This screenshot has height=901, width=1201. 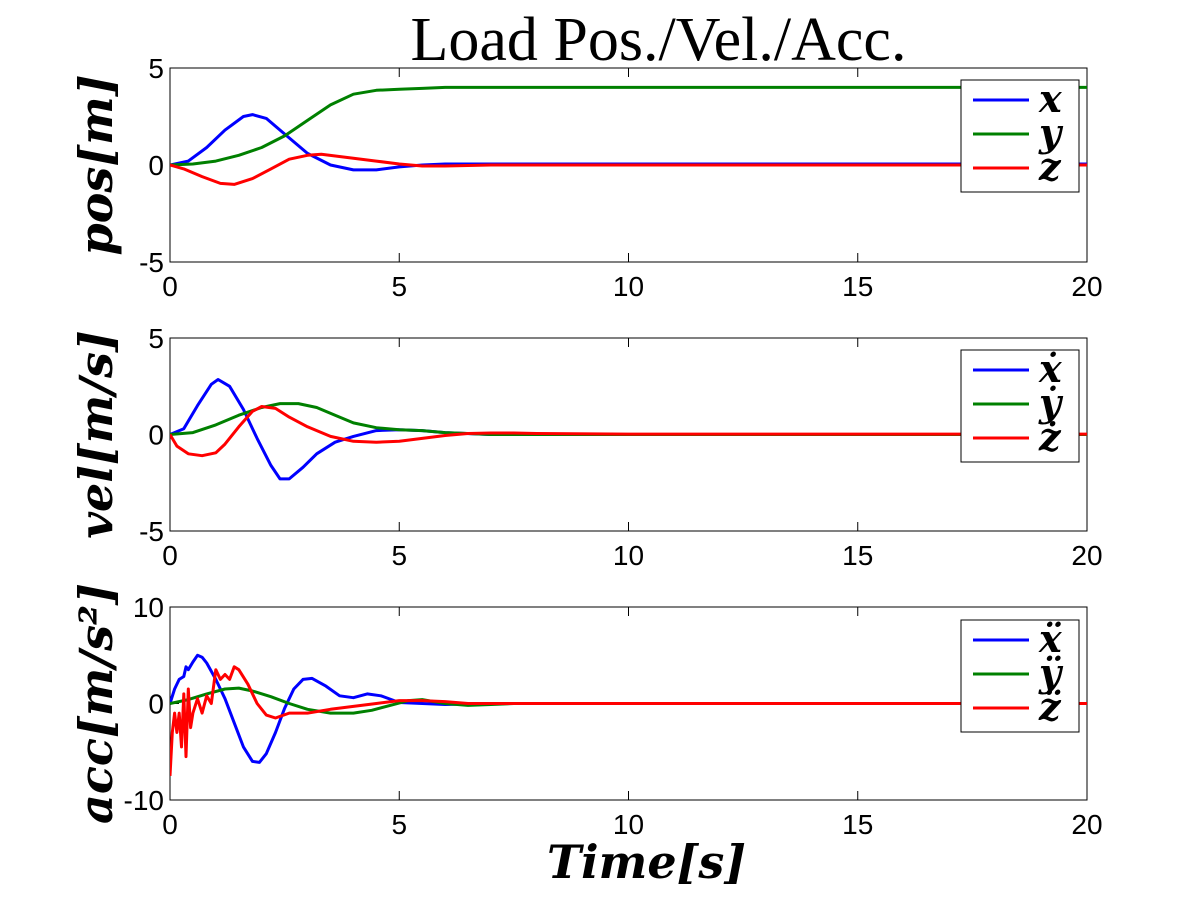 I want to click on y-axis-label: acc[m/s²], so click(x=96, y=703).